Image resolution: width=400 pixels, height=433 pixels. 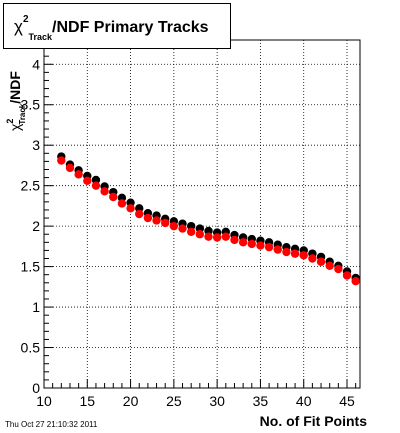 What do you see at coordinates (31, 186) in the screenshot?
I see `y-tick-label: 2.5` at bounding box center [31, 186].